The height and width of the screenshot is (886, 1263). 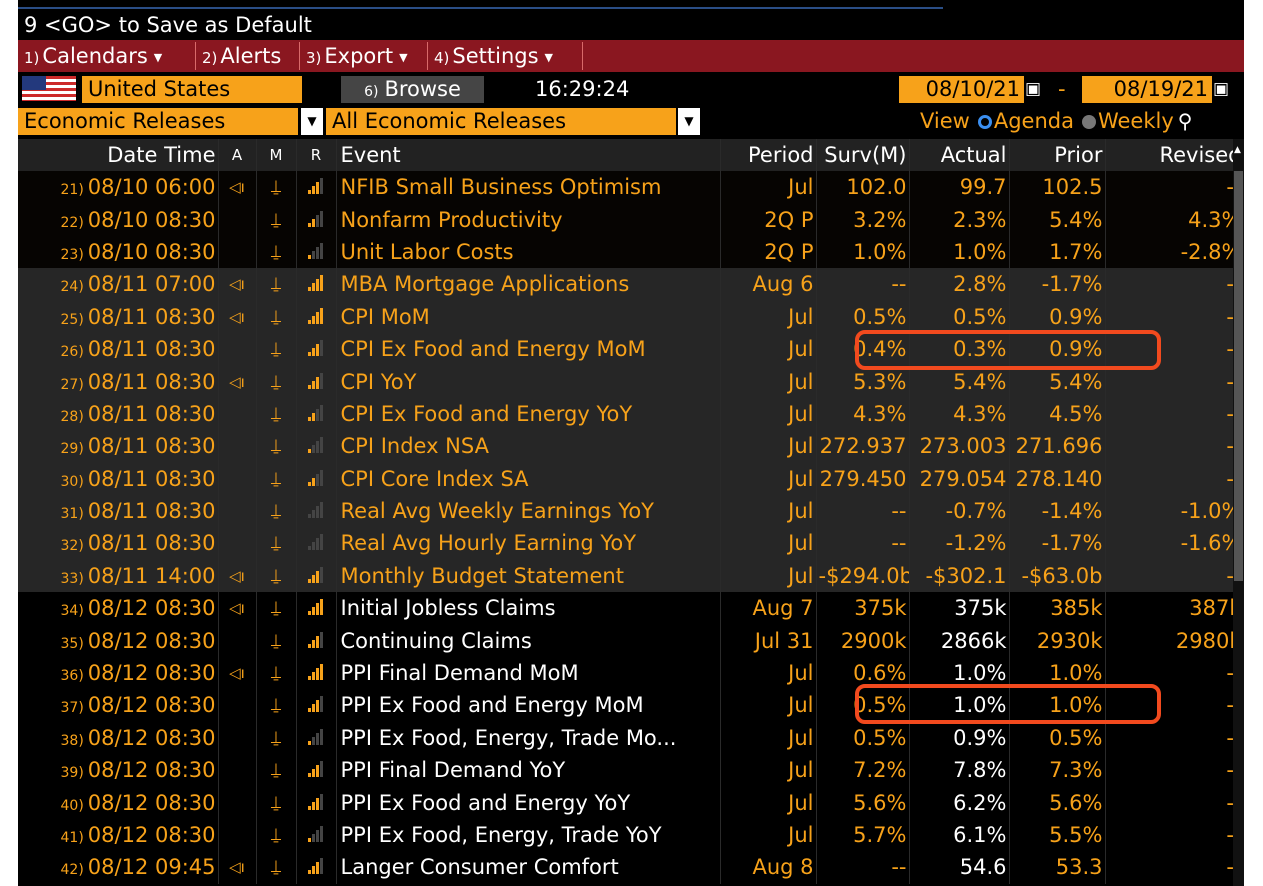 What do you see at coordinates (1135, 121) in the screenshot?
I see `weekly-label: Weekly` at bounding box center [1135, 121].